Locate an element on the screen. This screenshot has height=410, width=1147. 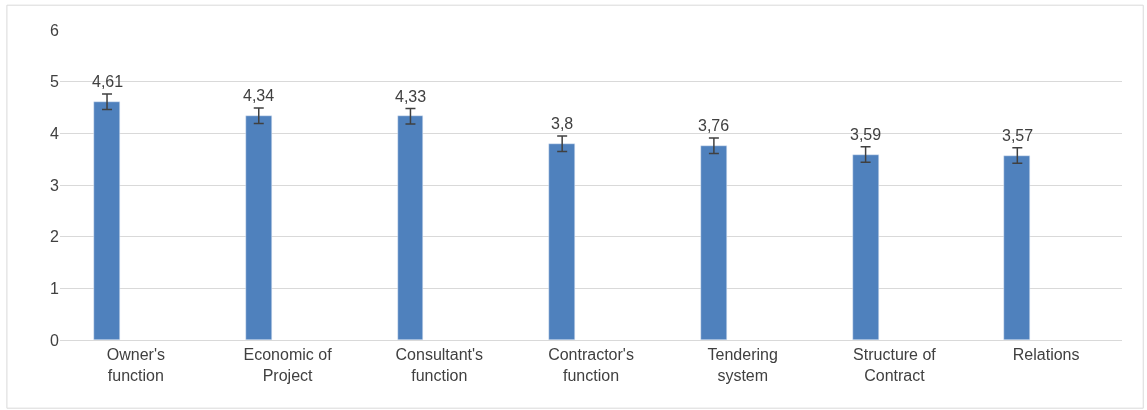
x-tick-label: Tendering system is located at coordinates (742, 365).